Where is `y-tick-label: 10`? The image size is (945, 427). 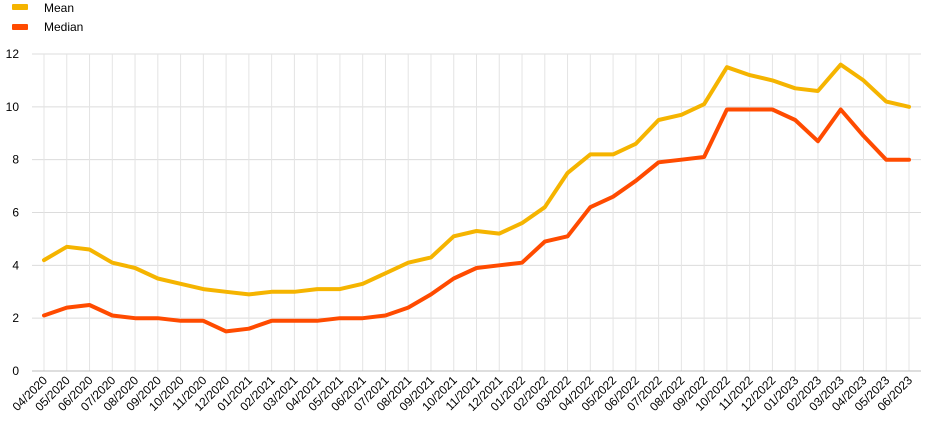 y-tick-label: 10 is located at coordinates (13, 107).